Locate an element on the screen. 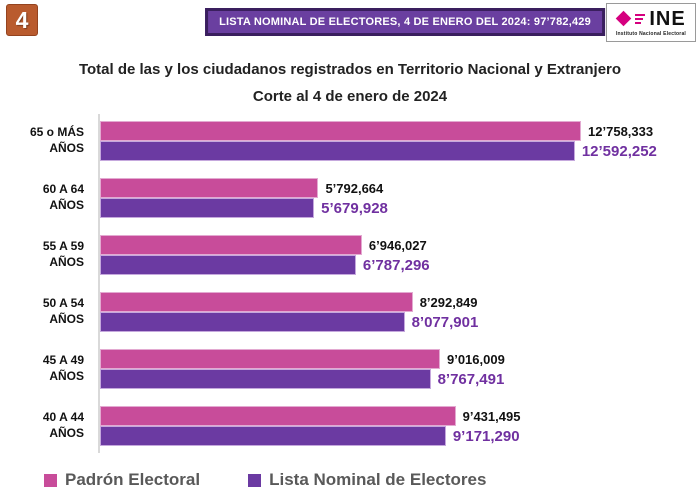 This screenshot has width=700, height=503. slide-number-badge: 4 is located at coordinates (22, 20).